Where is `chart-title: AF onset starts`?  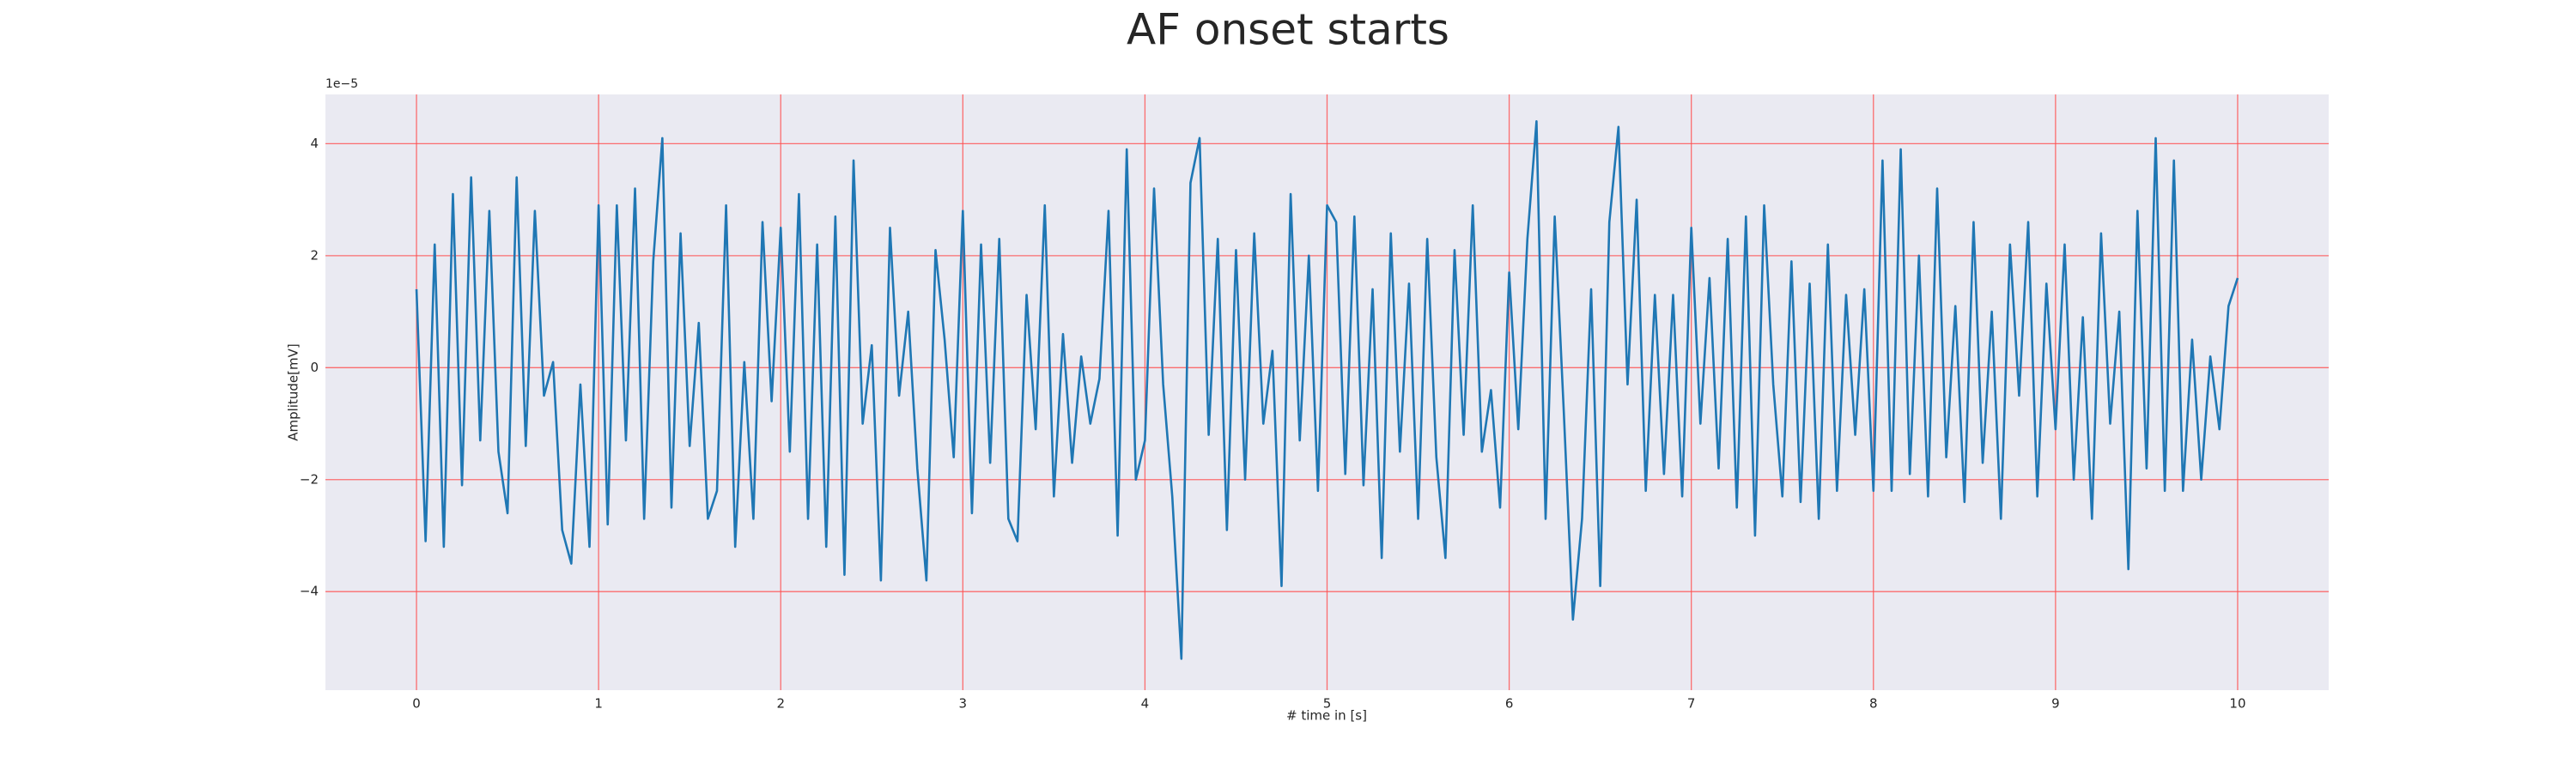 chart-title: AF onset starts is located at coordinates (1288, 30).